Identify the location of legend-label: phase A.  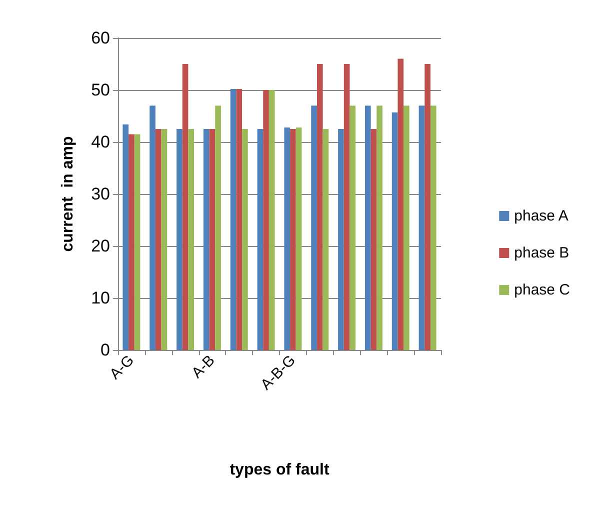
(541, 216).